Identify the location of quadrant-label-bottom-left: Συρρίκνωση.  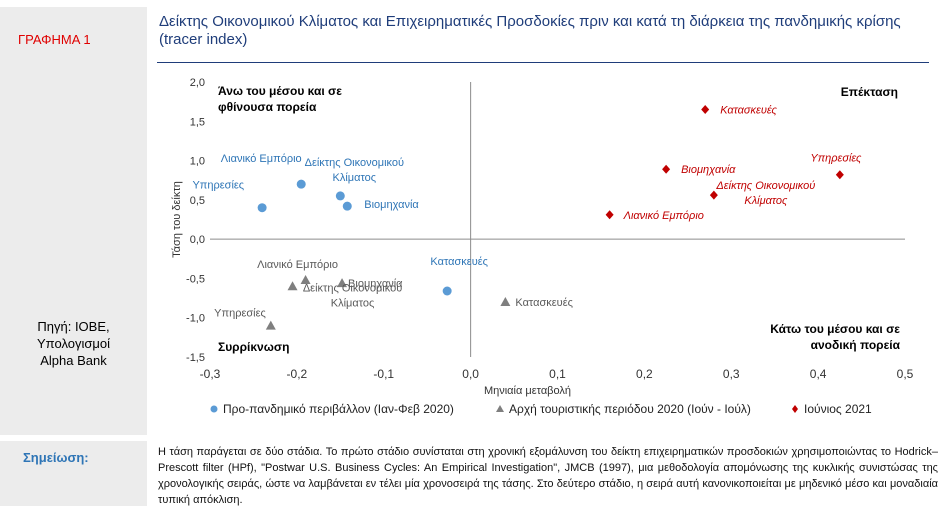
(253, 347).